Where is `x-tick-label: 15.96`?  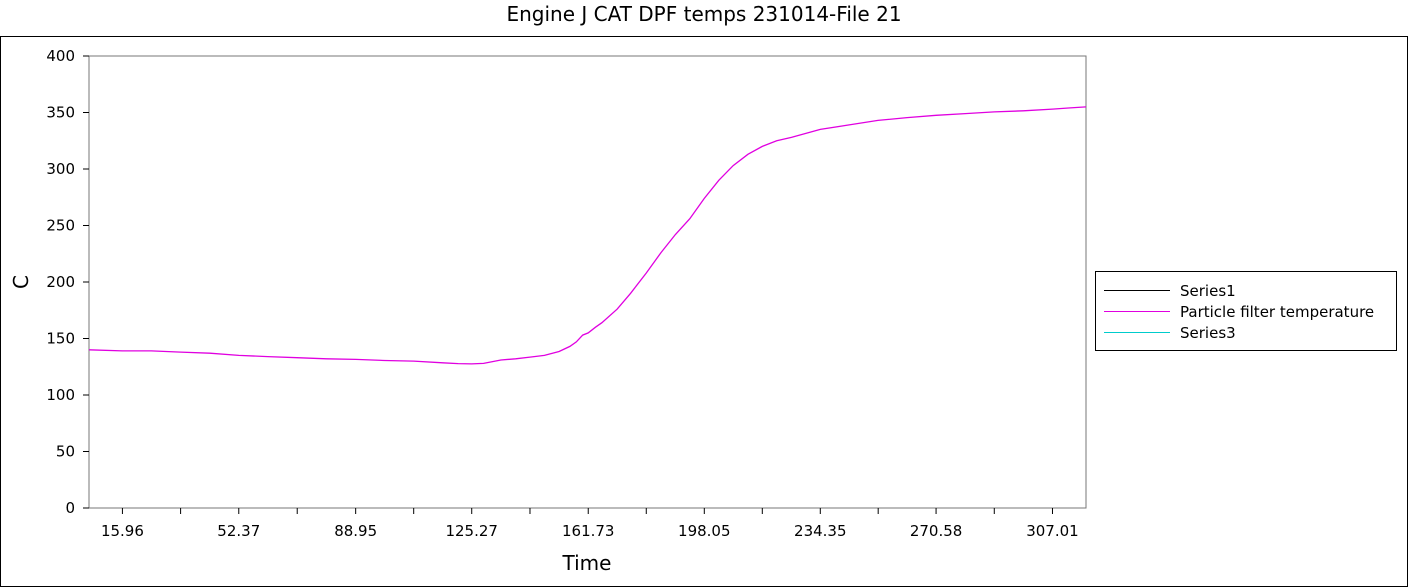 x-tick-label: 15.96 is located at coordinates (122, 531).